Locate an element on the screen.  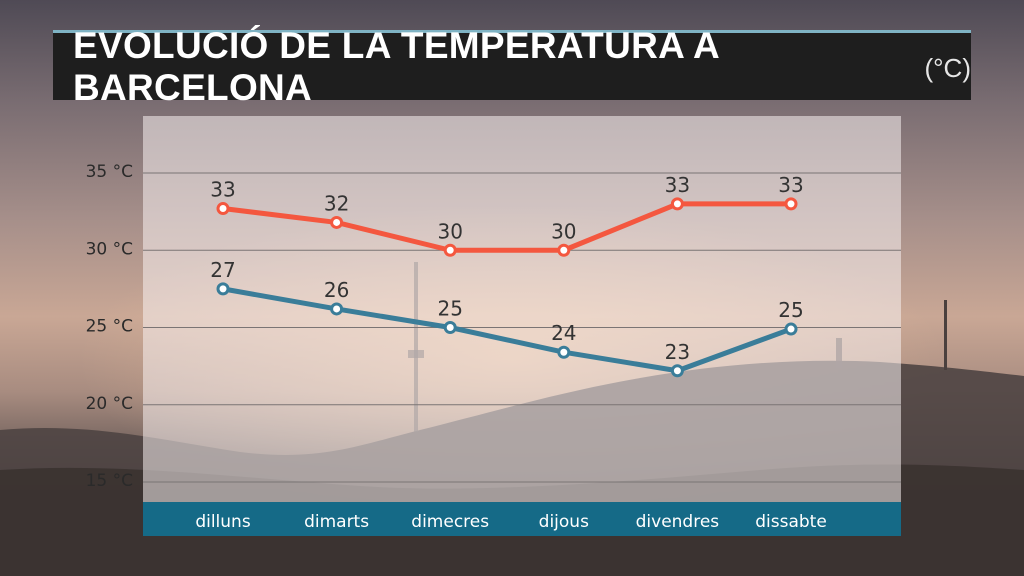
y-tick-label: 35 °C is located at coordinates (109, 172).